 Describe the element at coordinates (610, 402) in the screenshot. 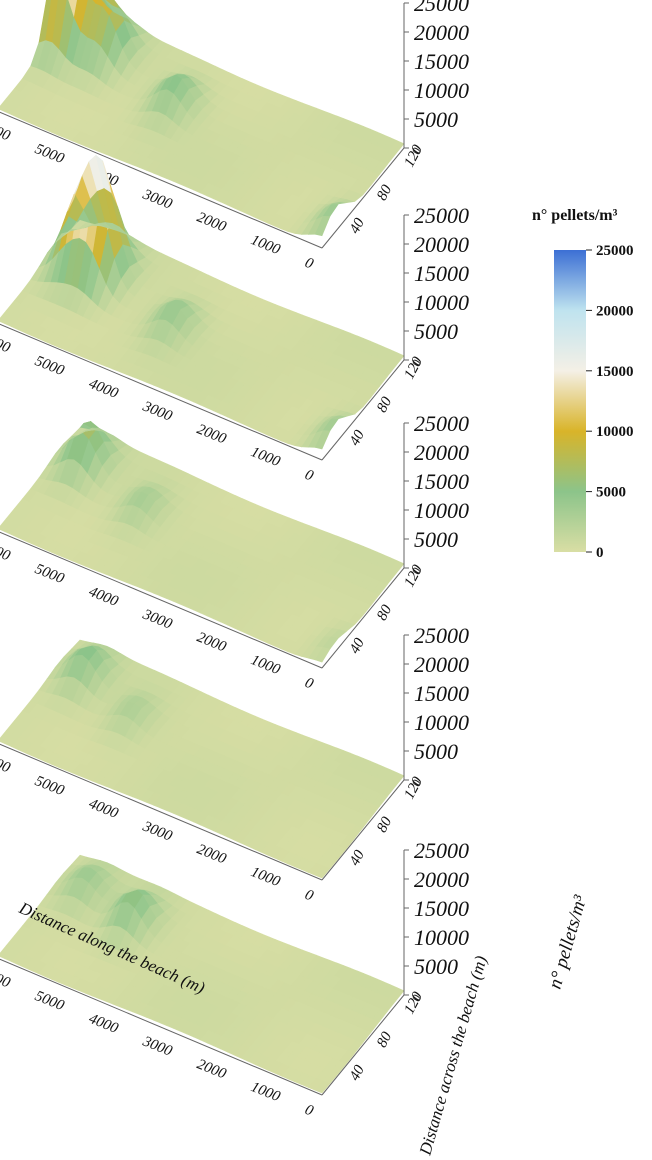

I see `colorbar-ticks: 0 5000 10000 15000 20000 25000` at that location.